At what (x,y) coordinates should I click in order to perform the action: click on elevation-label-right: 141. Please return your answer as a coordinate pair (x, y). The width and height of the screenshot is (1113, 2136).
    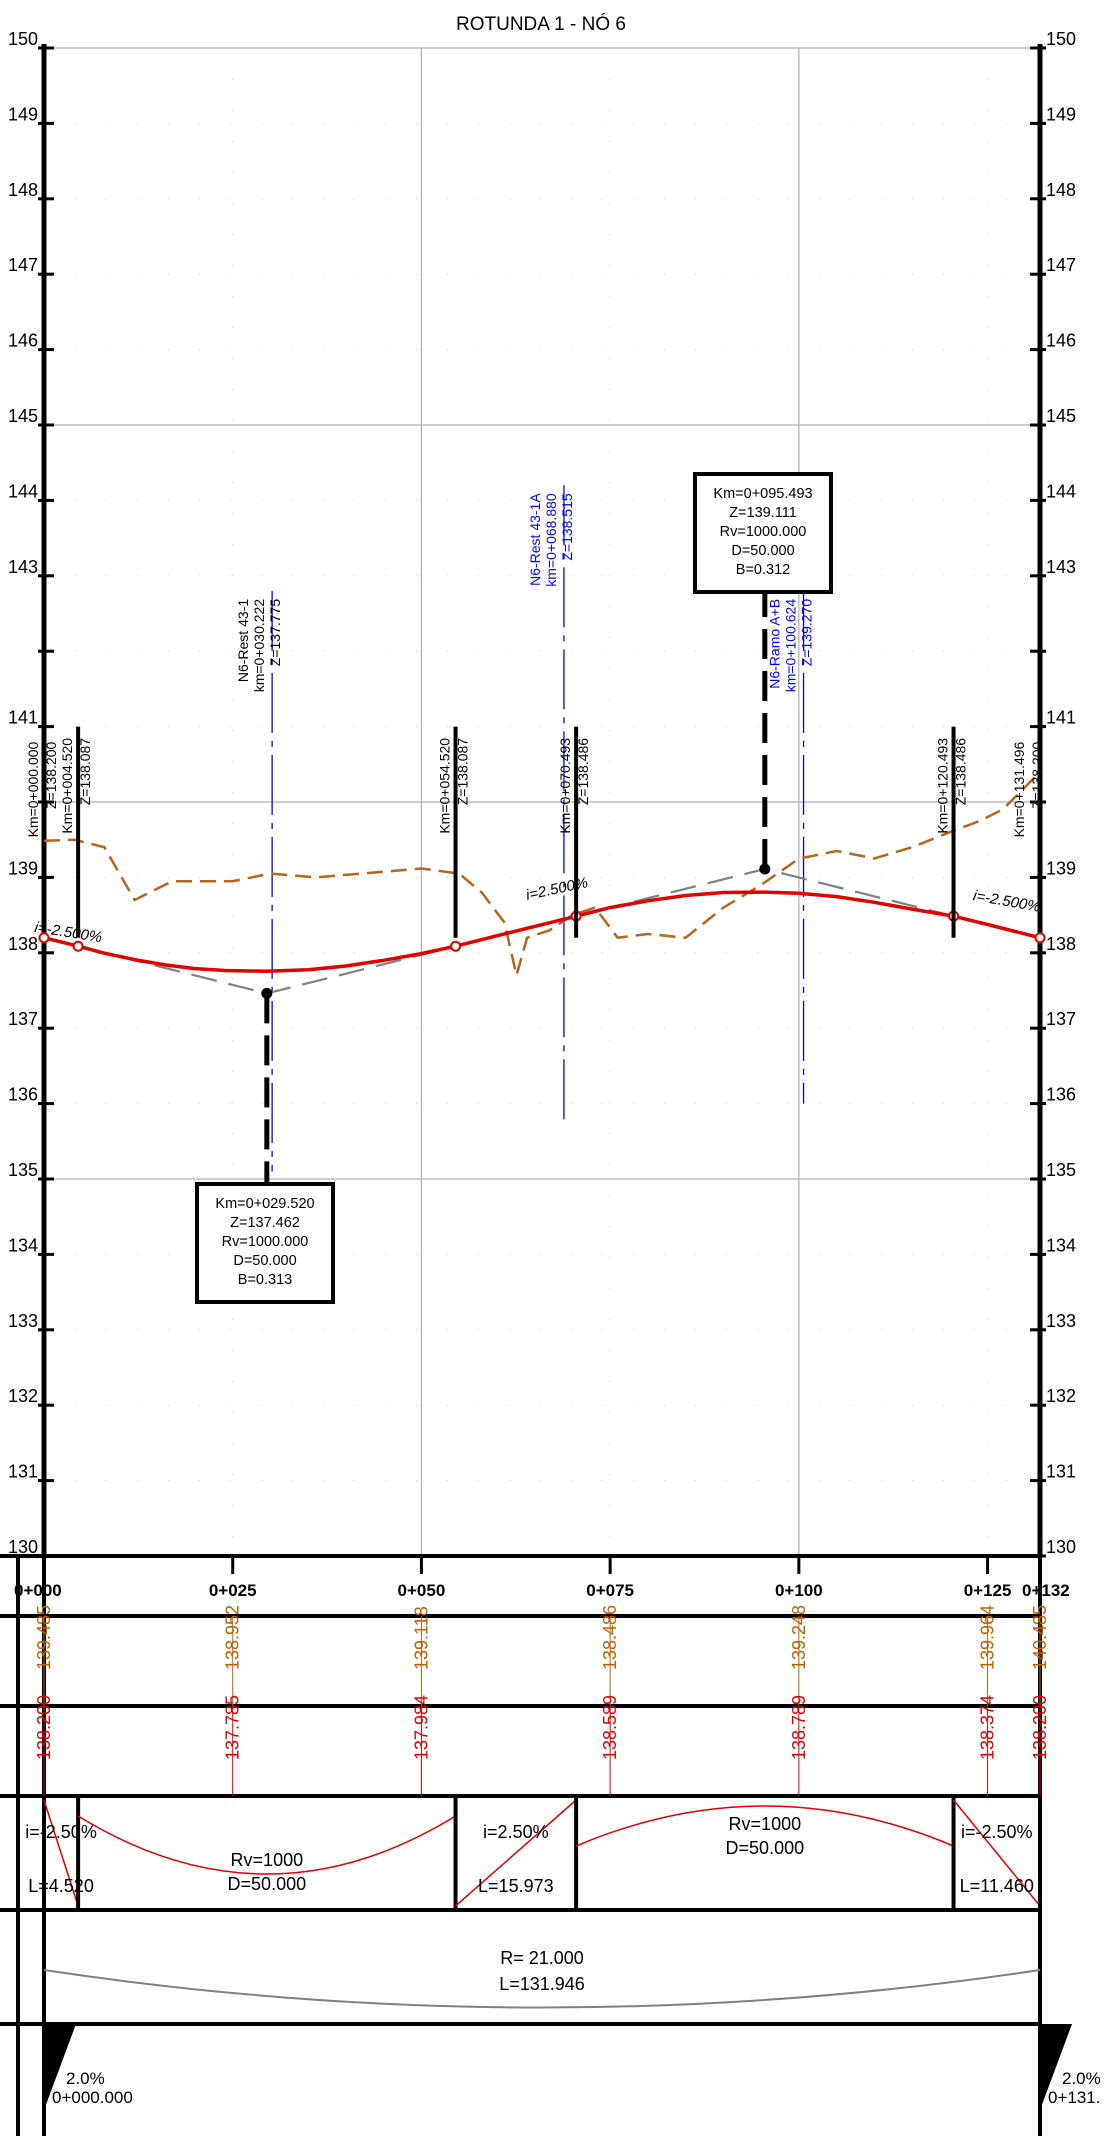
    Looking at the image, I should click on (1061, 718).